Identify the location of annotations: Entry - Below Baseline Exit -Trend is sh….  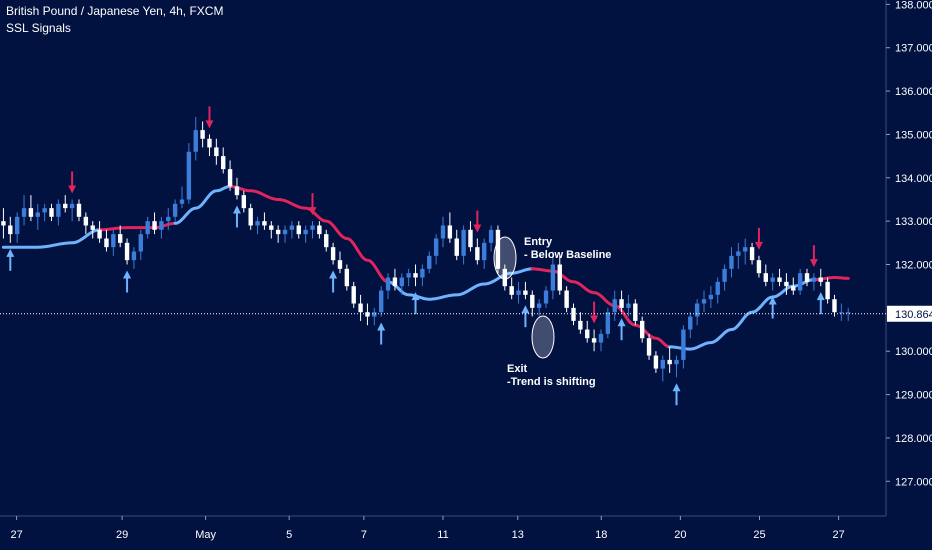
(552, 312).